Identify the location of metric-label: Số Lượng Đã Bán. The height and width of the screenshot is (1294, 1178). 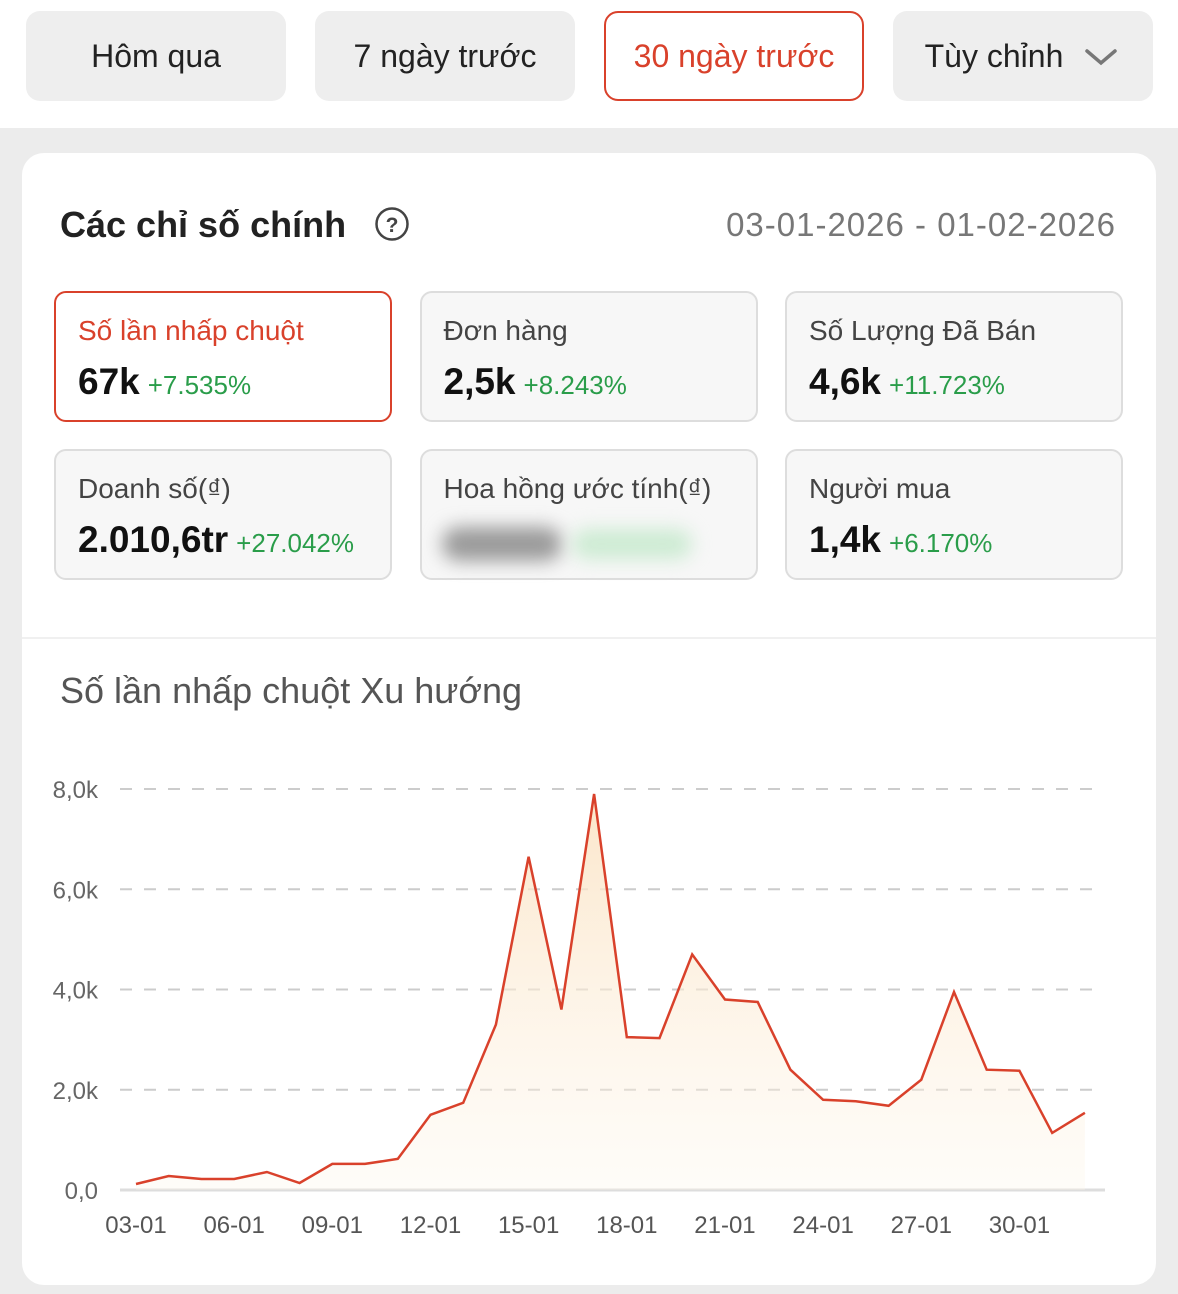
(923, 330).